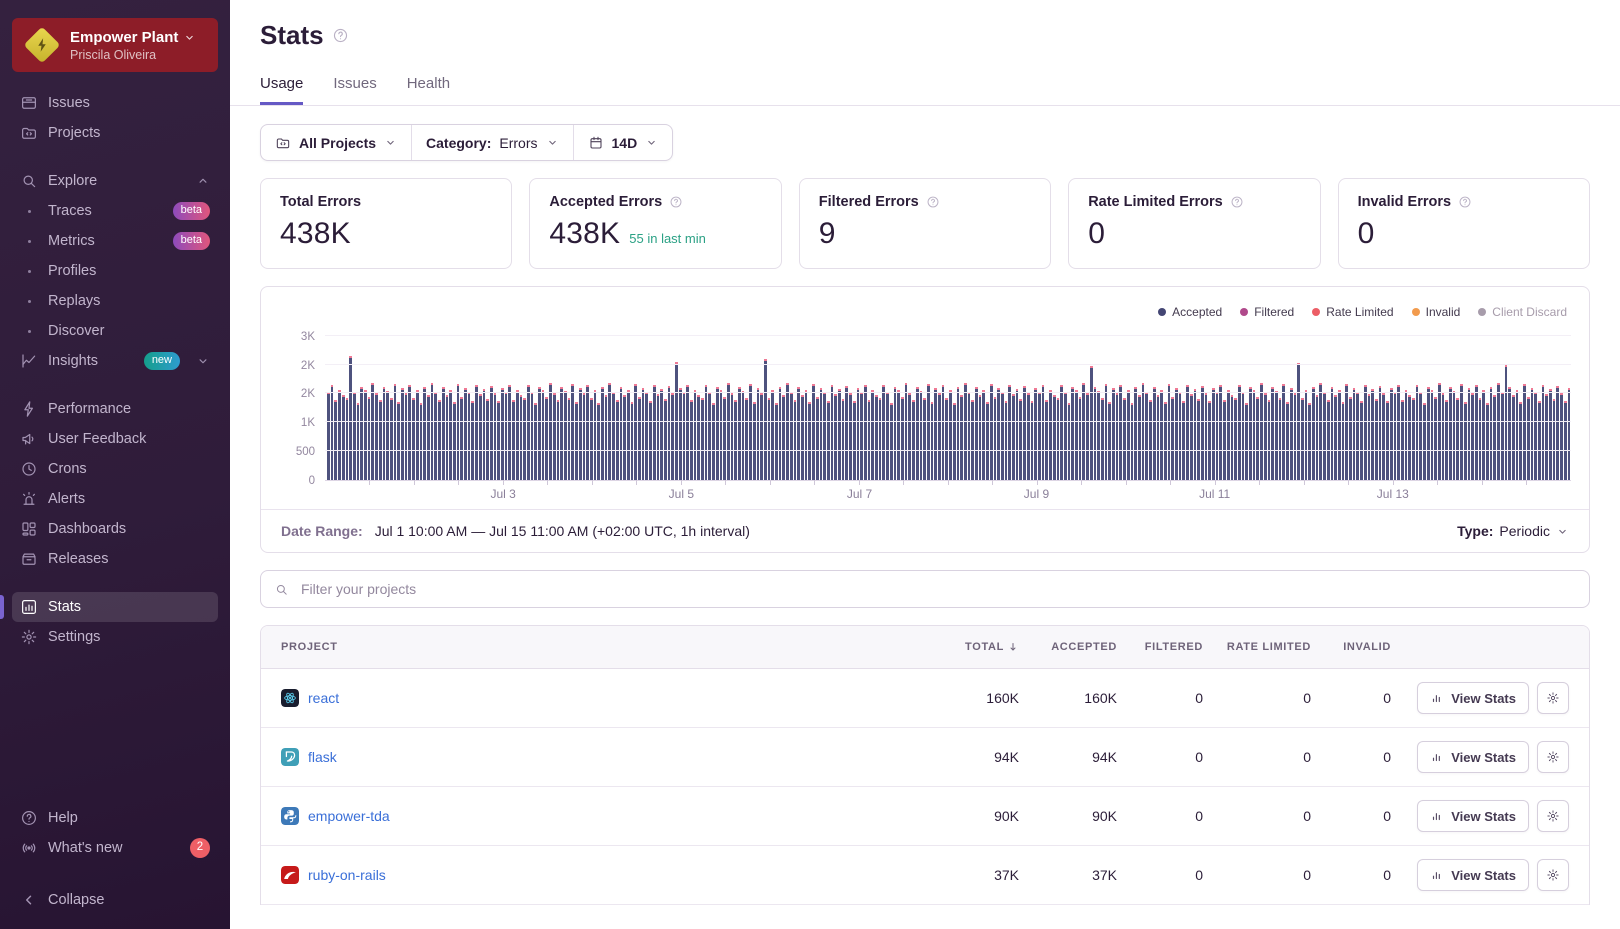 This screenshot has width=1620, height=929. What do you see at coordinates (937, 589) in the screenshot?
I see `project-search-input` at bounding box center [937, 589].